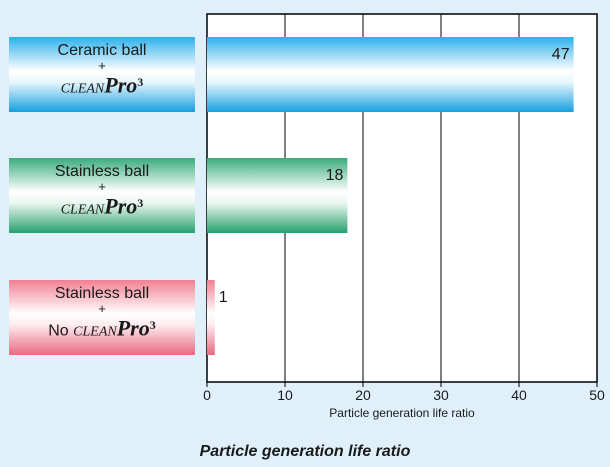 The width and height of the screenshot is (610, 467). I want to click on x-axis-label: Particle generation life ratio, so click(402, 413).